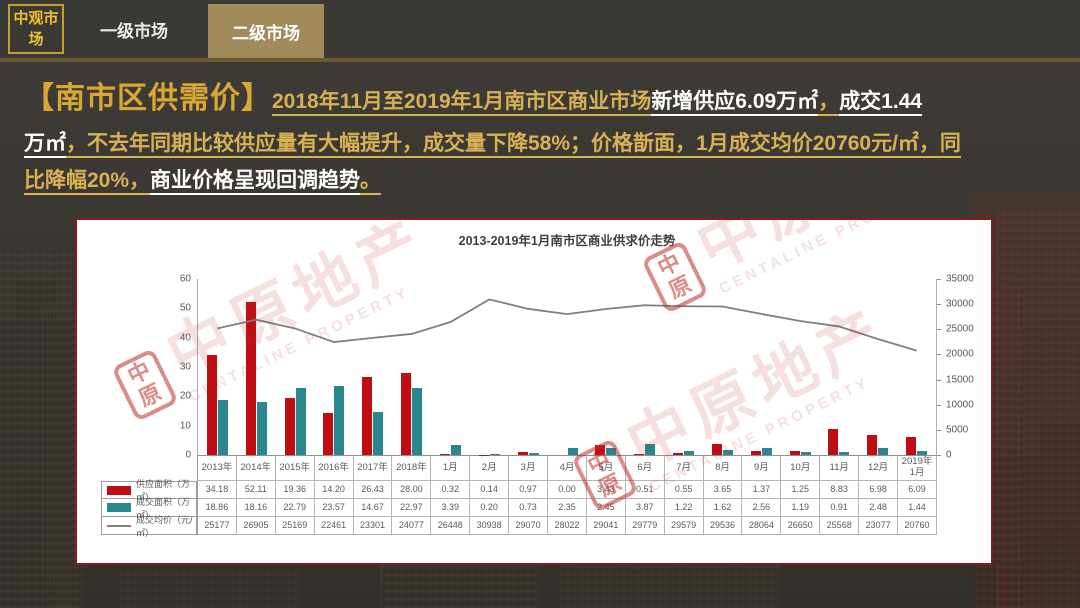  I want to click on table-value-cell: 22.97, so click(412, 508).